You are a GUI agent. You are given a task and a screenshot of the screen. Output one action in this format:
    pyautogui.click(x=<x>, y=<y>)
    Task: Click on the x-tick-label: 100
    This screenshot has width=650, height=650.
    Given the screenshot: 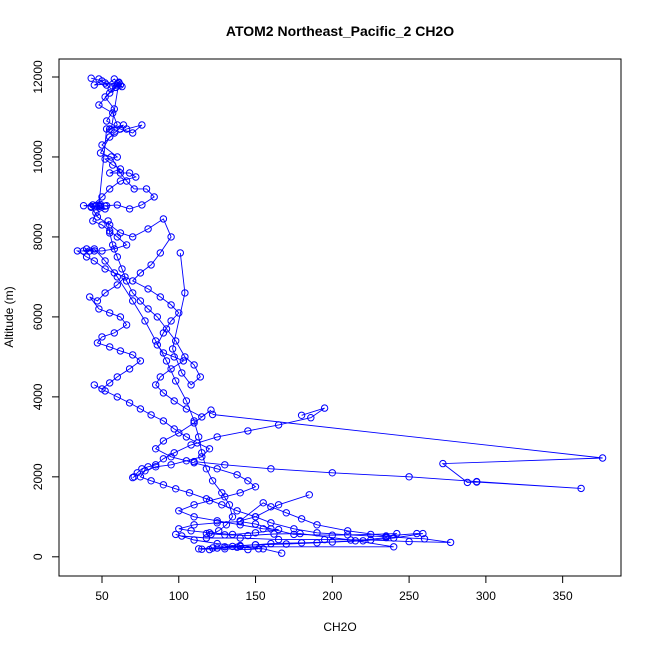 What is the action you would take?
    pyautogui.click(x=179, y=596)
    